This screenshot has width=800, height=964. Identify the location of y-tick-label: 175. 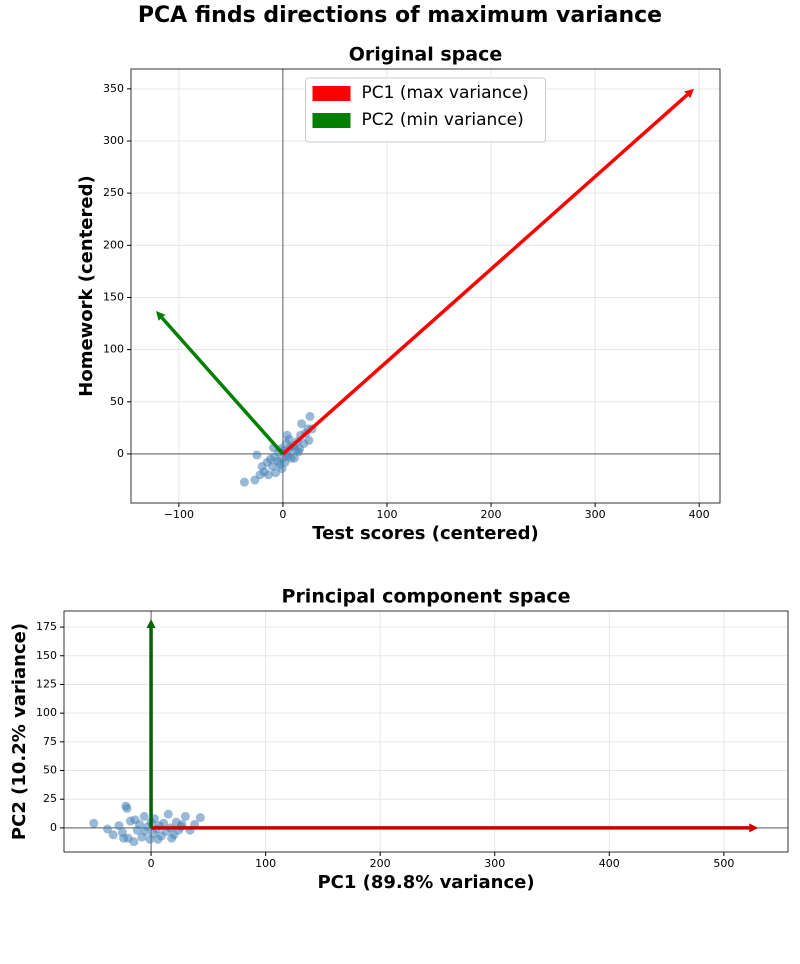
(46, 626).